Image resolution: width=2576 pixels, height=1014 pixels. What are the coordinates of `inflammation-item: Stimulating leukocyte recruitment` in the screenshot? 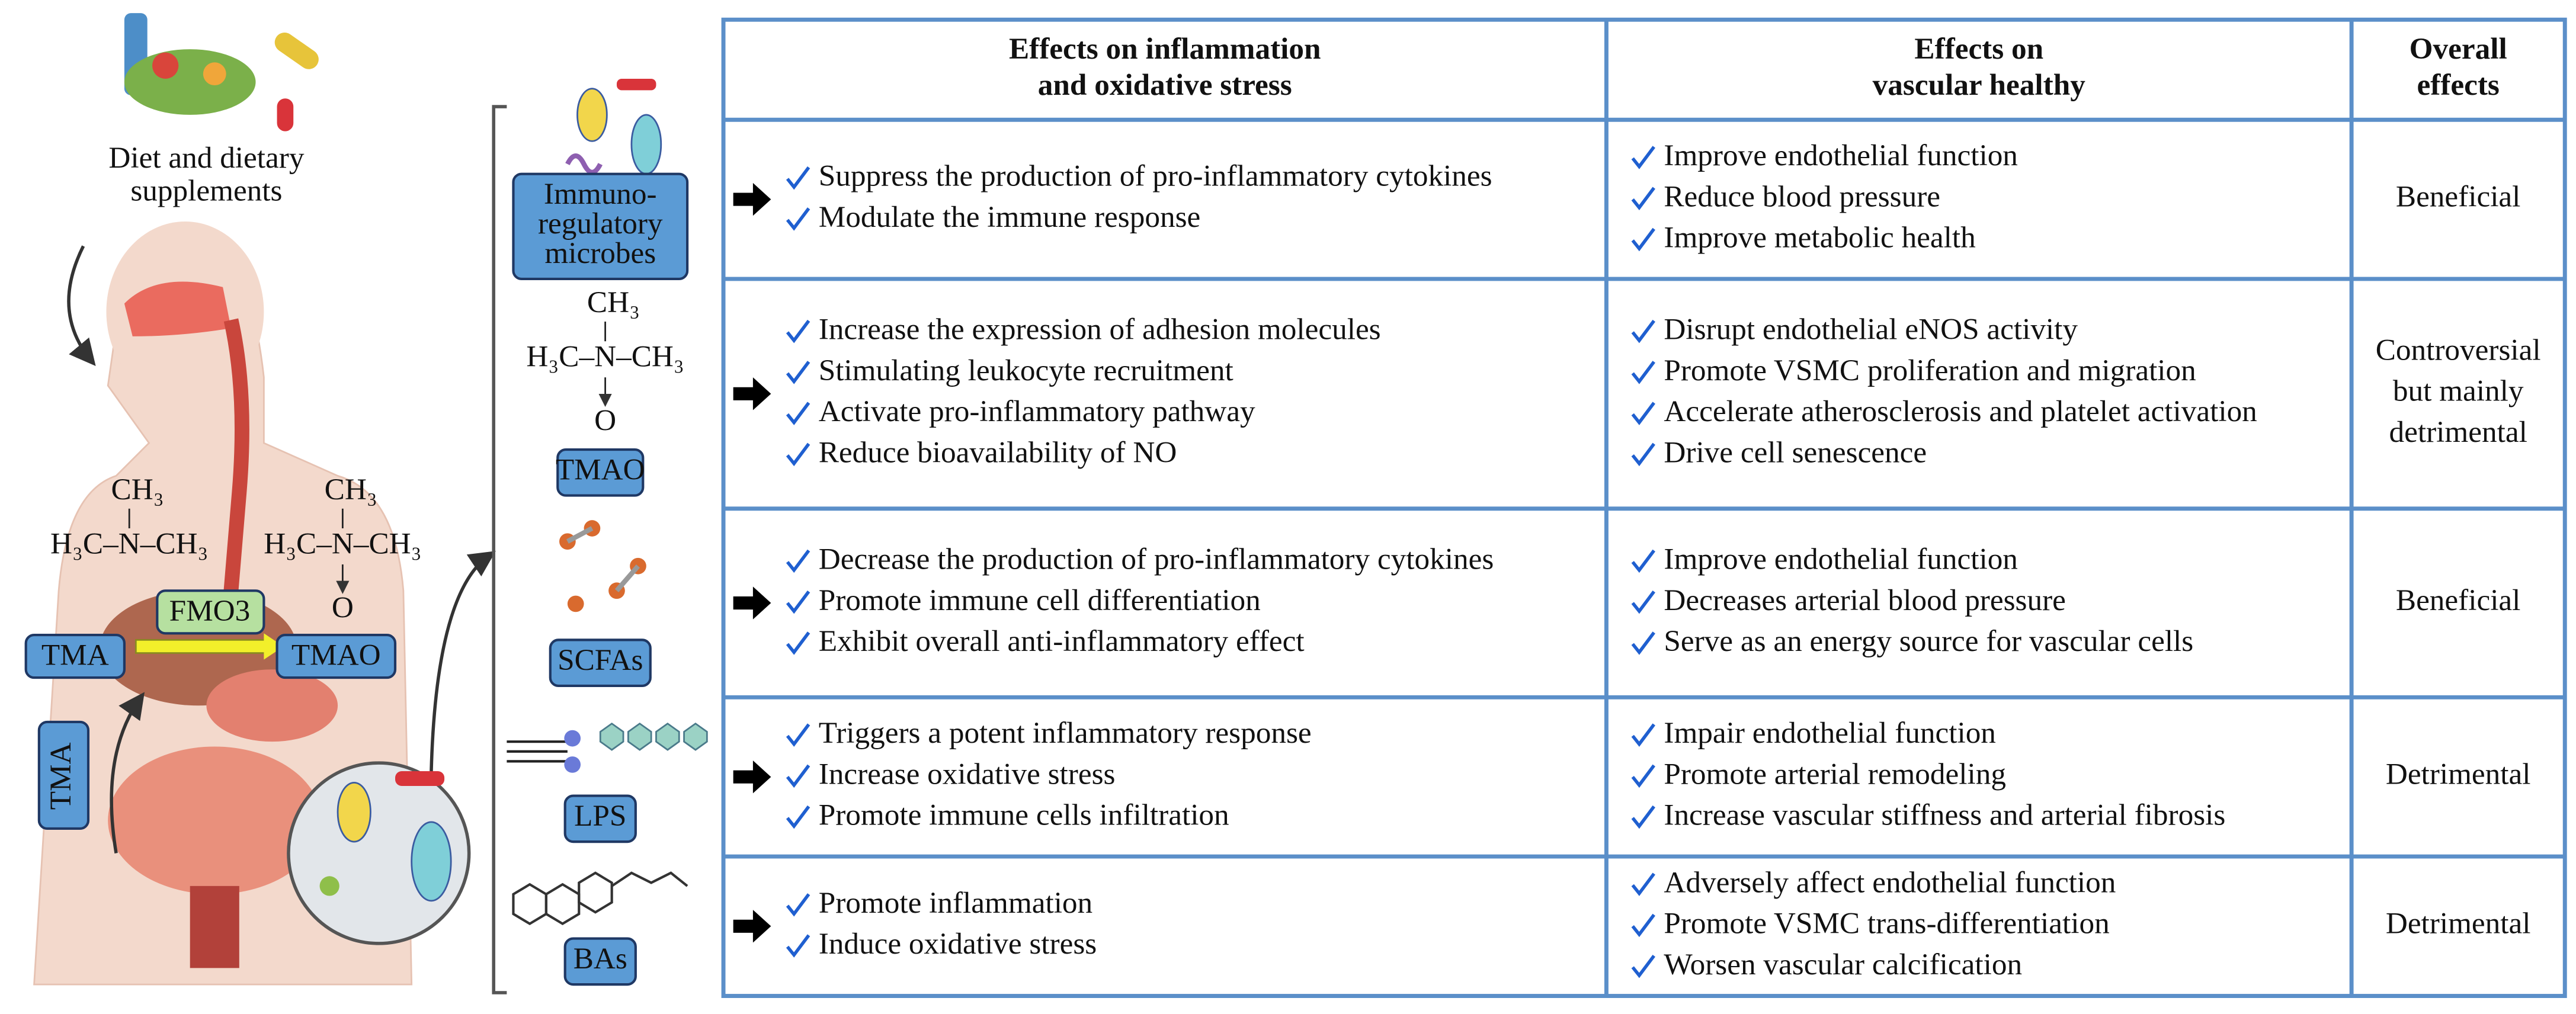 It's located at (1026, 371).